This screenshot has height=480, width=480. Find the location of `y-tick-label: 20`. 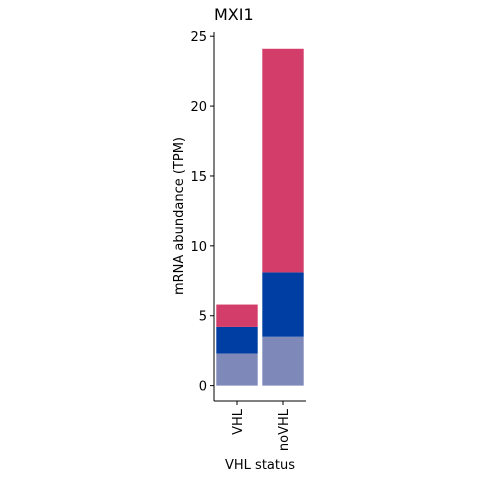

y-tick-label: 20 is located at coordinates (198, 107).